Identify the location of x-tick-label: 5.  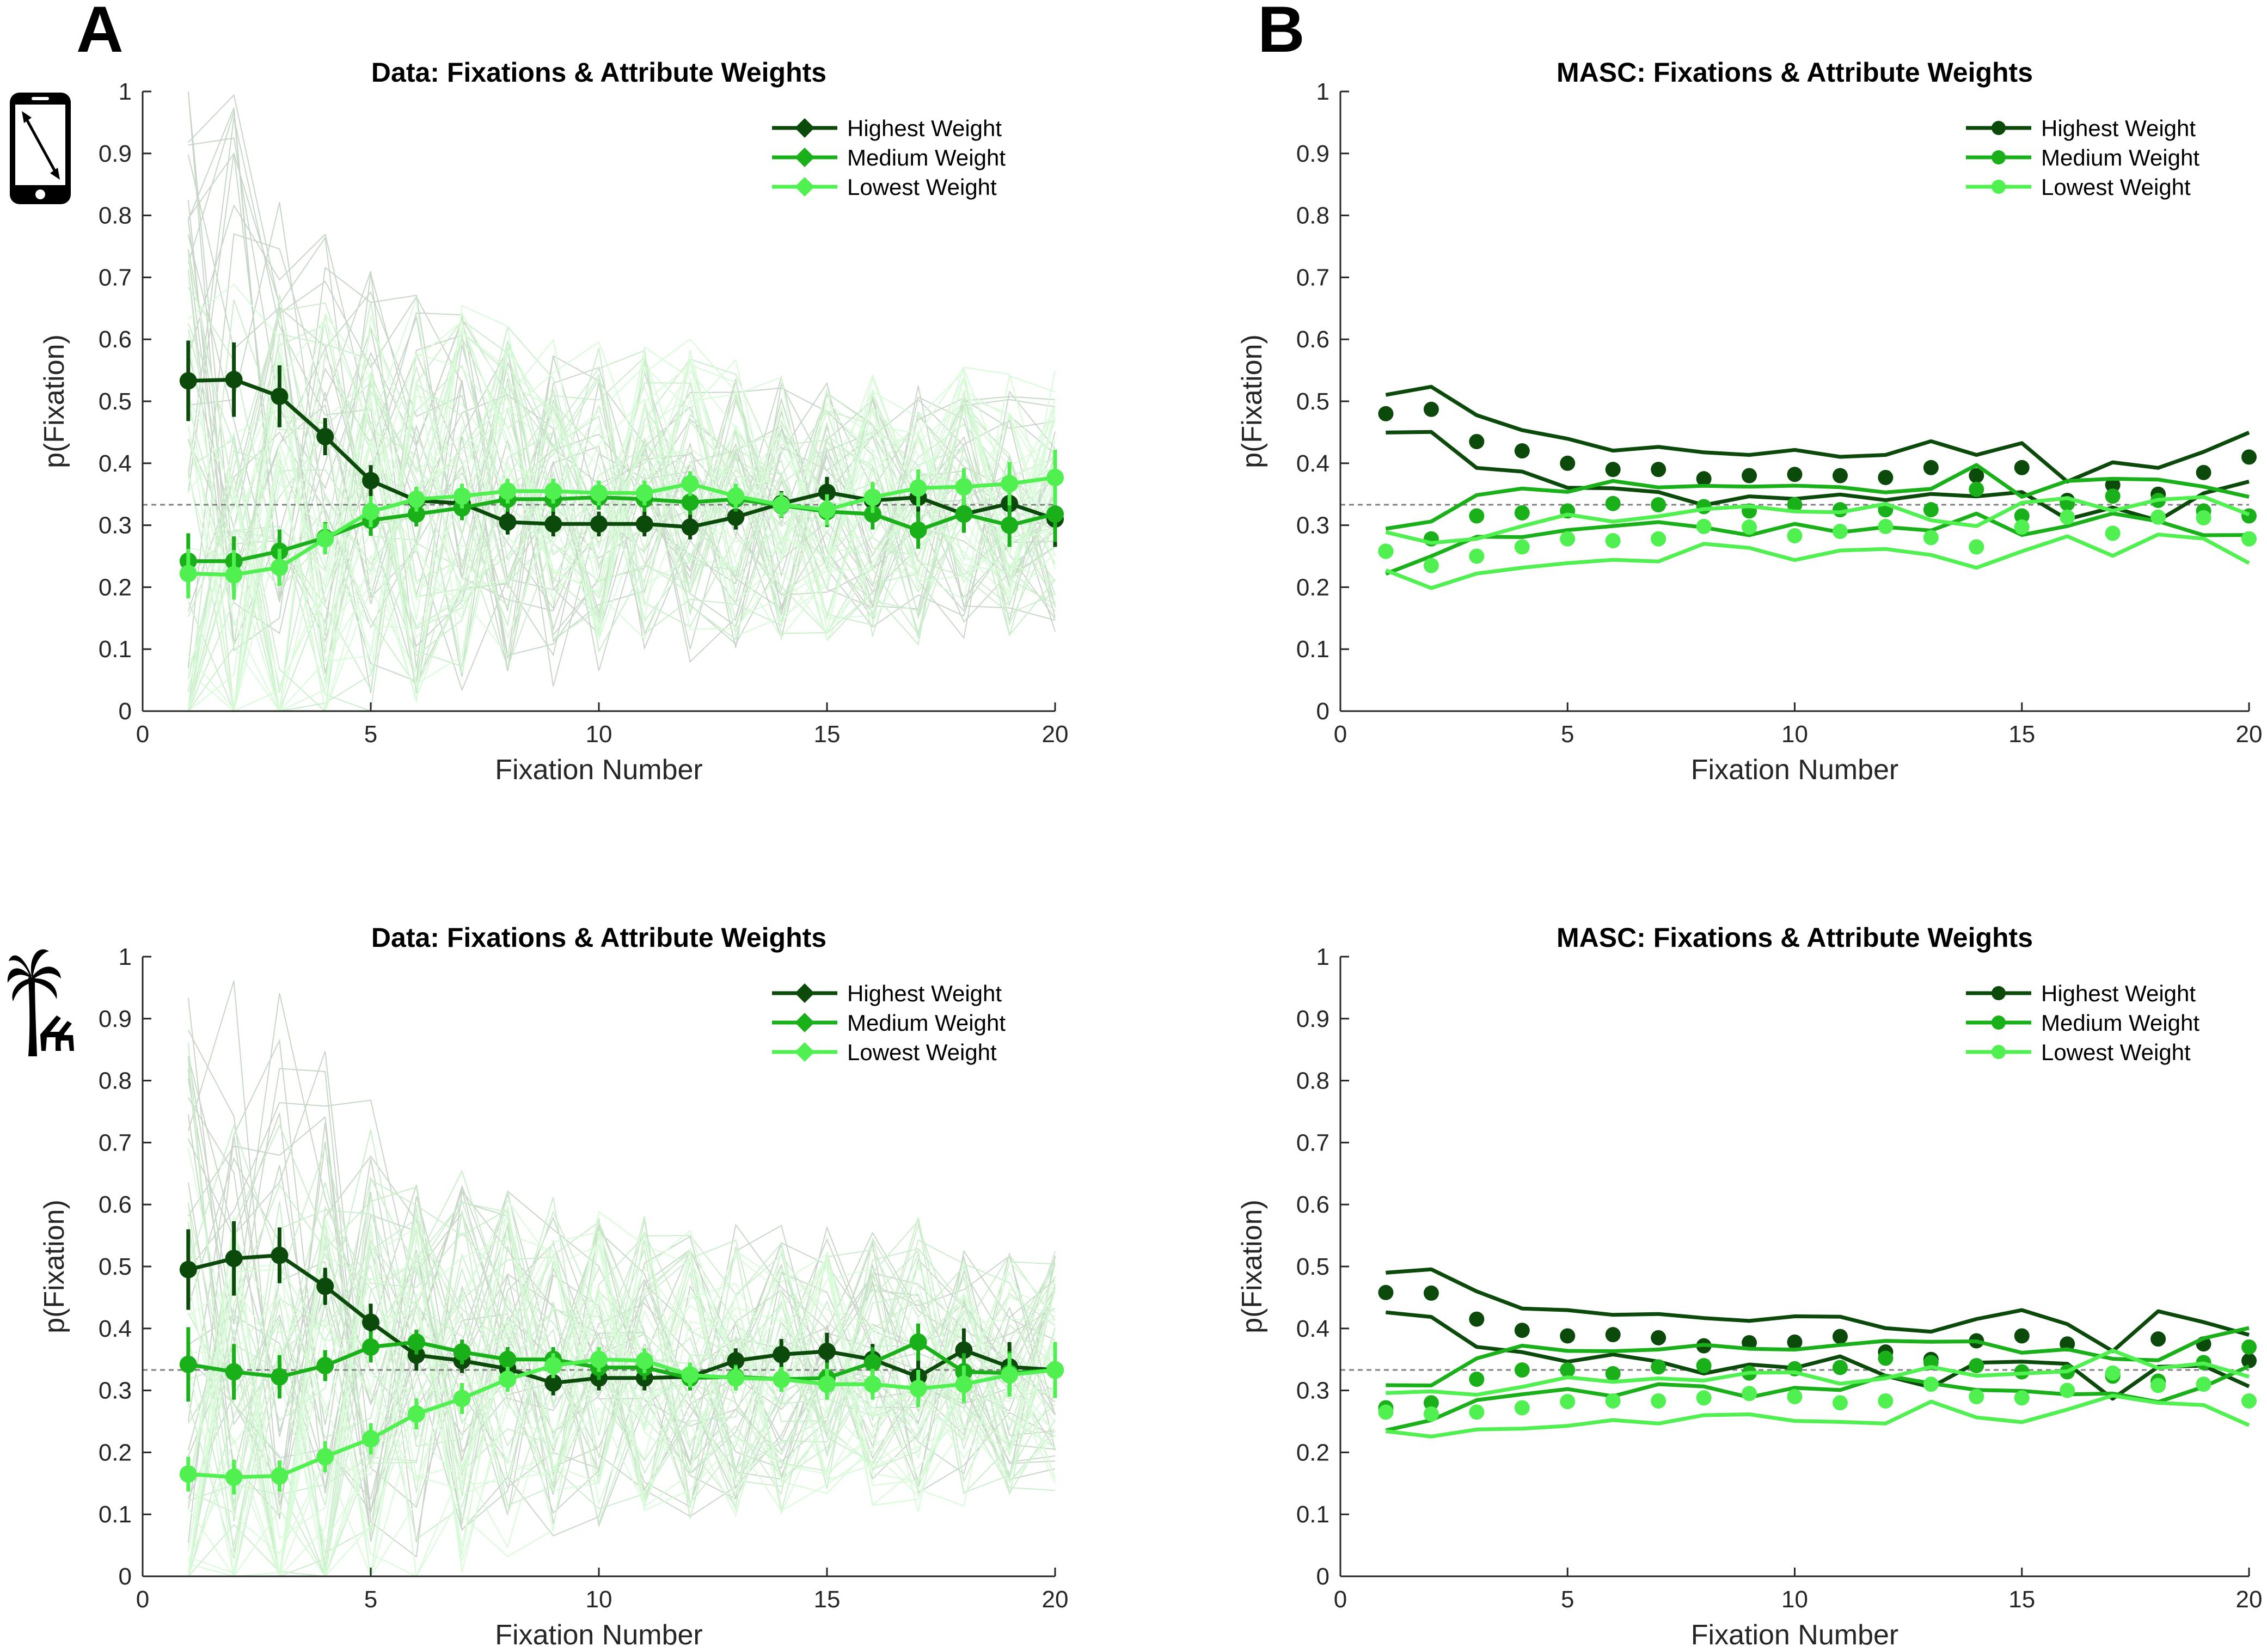
(371, 734).